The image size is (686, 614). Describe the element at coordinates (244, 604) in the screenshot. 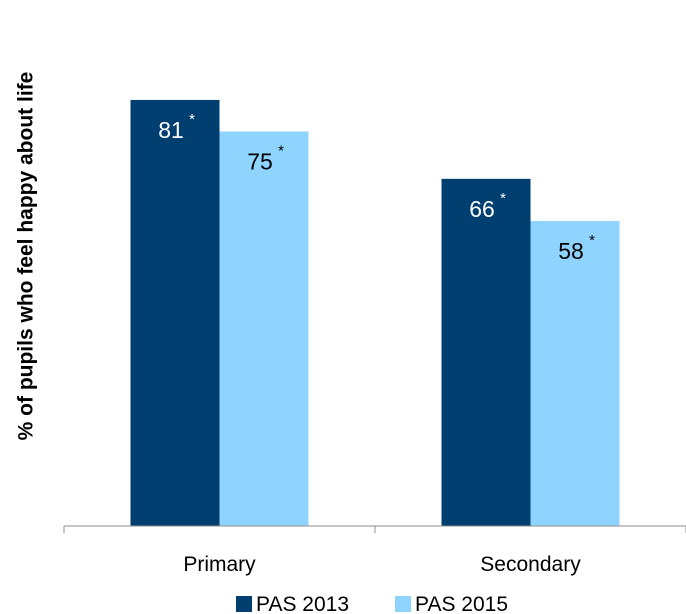

I see `legend-swatch-pas-2013` at that location.